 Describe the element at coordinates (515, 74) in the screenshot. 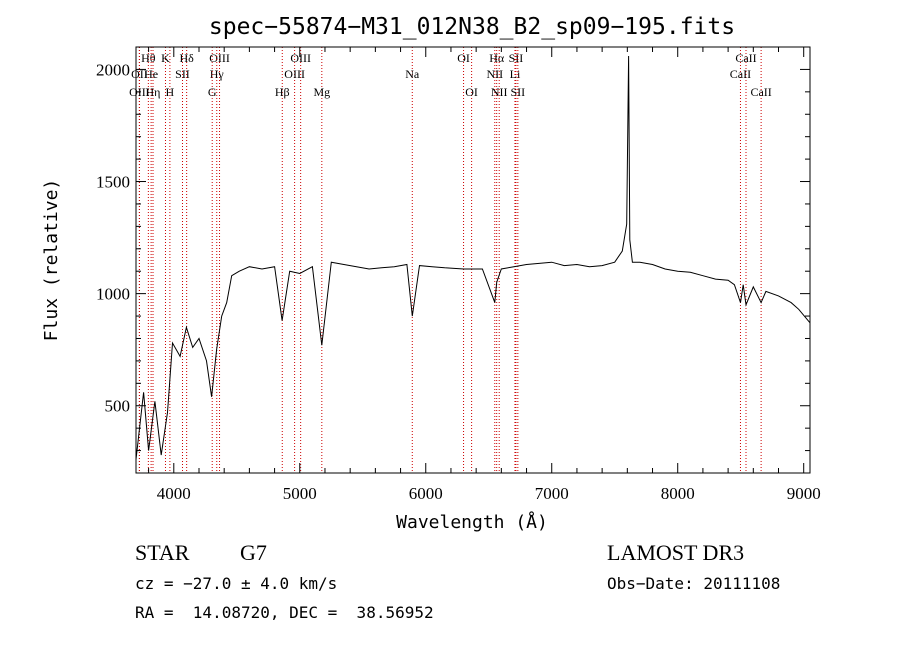

I see `spectral-line-label: Li` at that location.